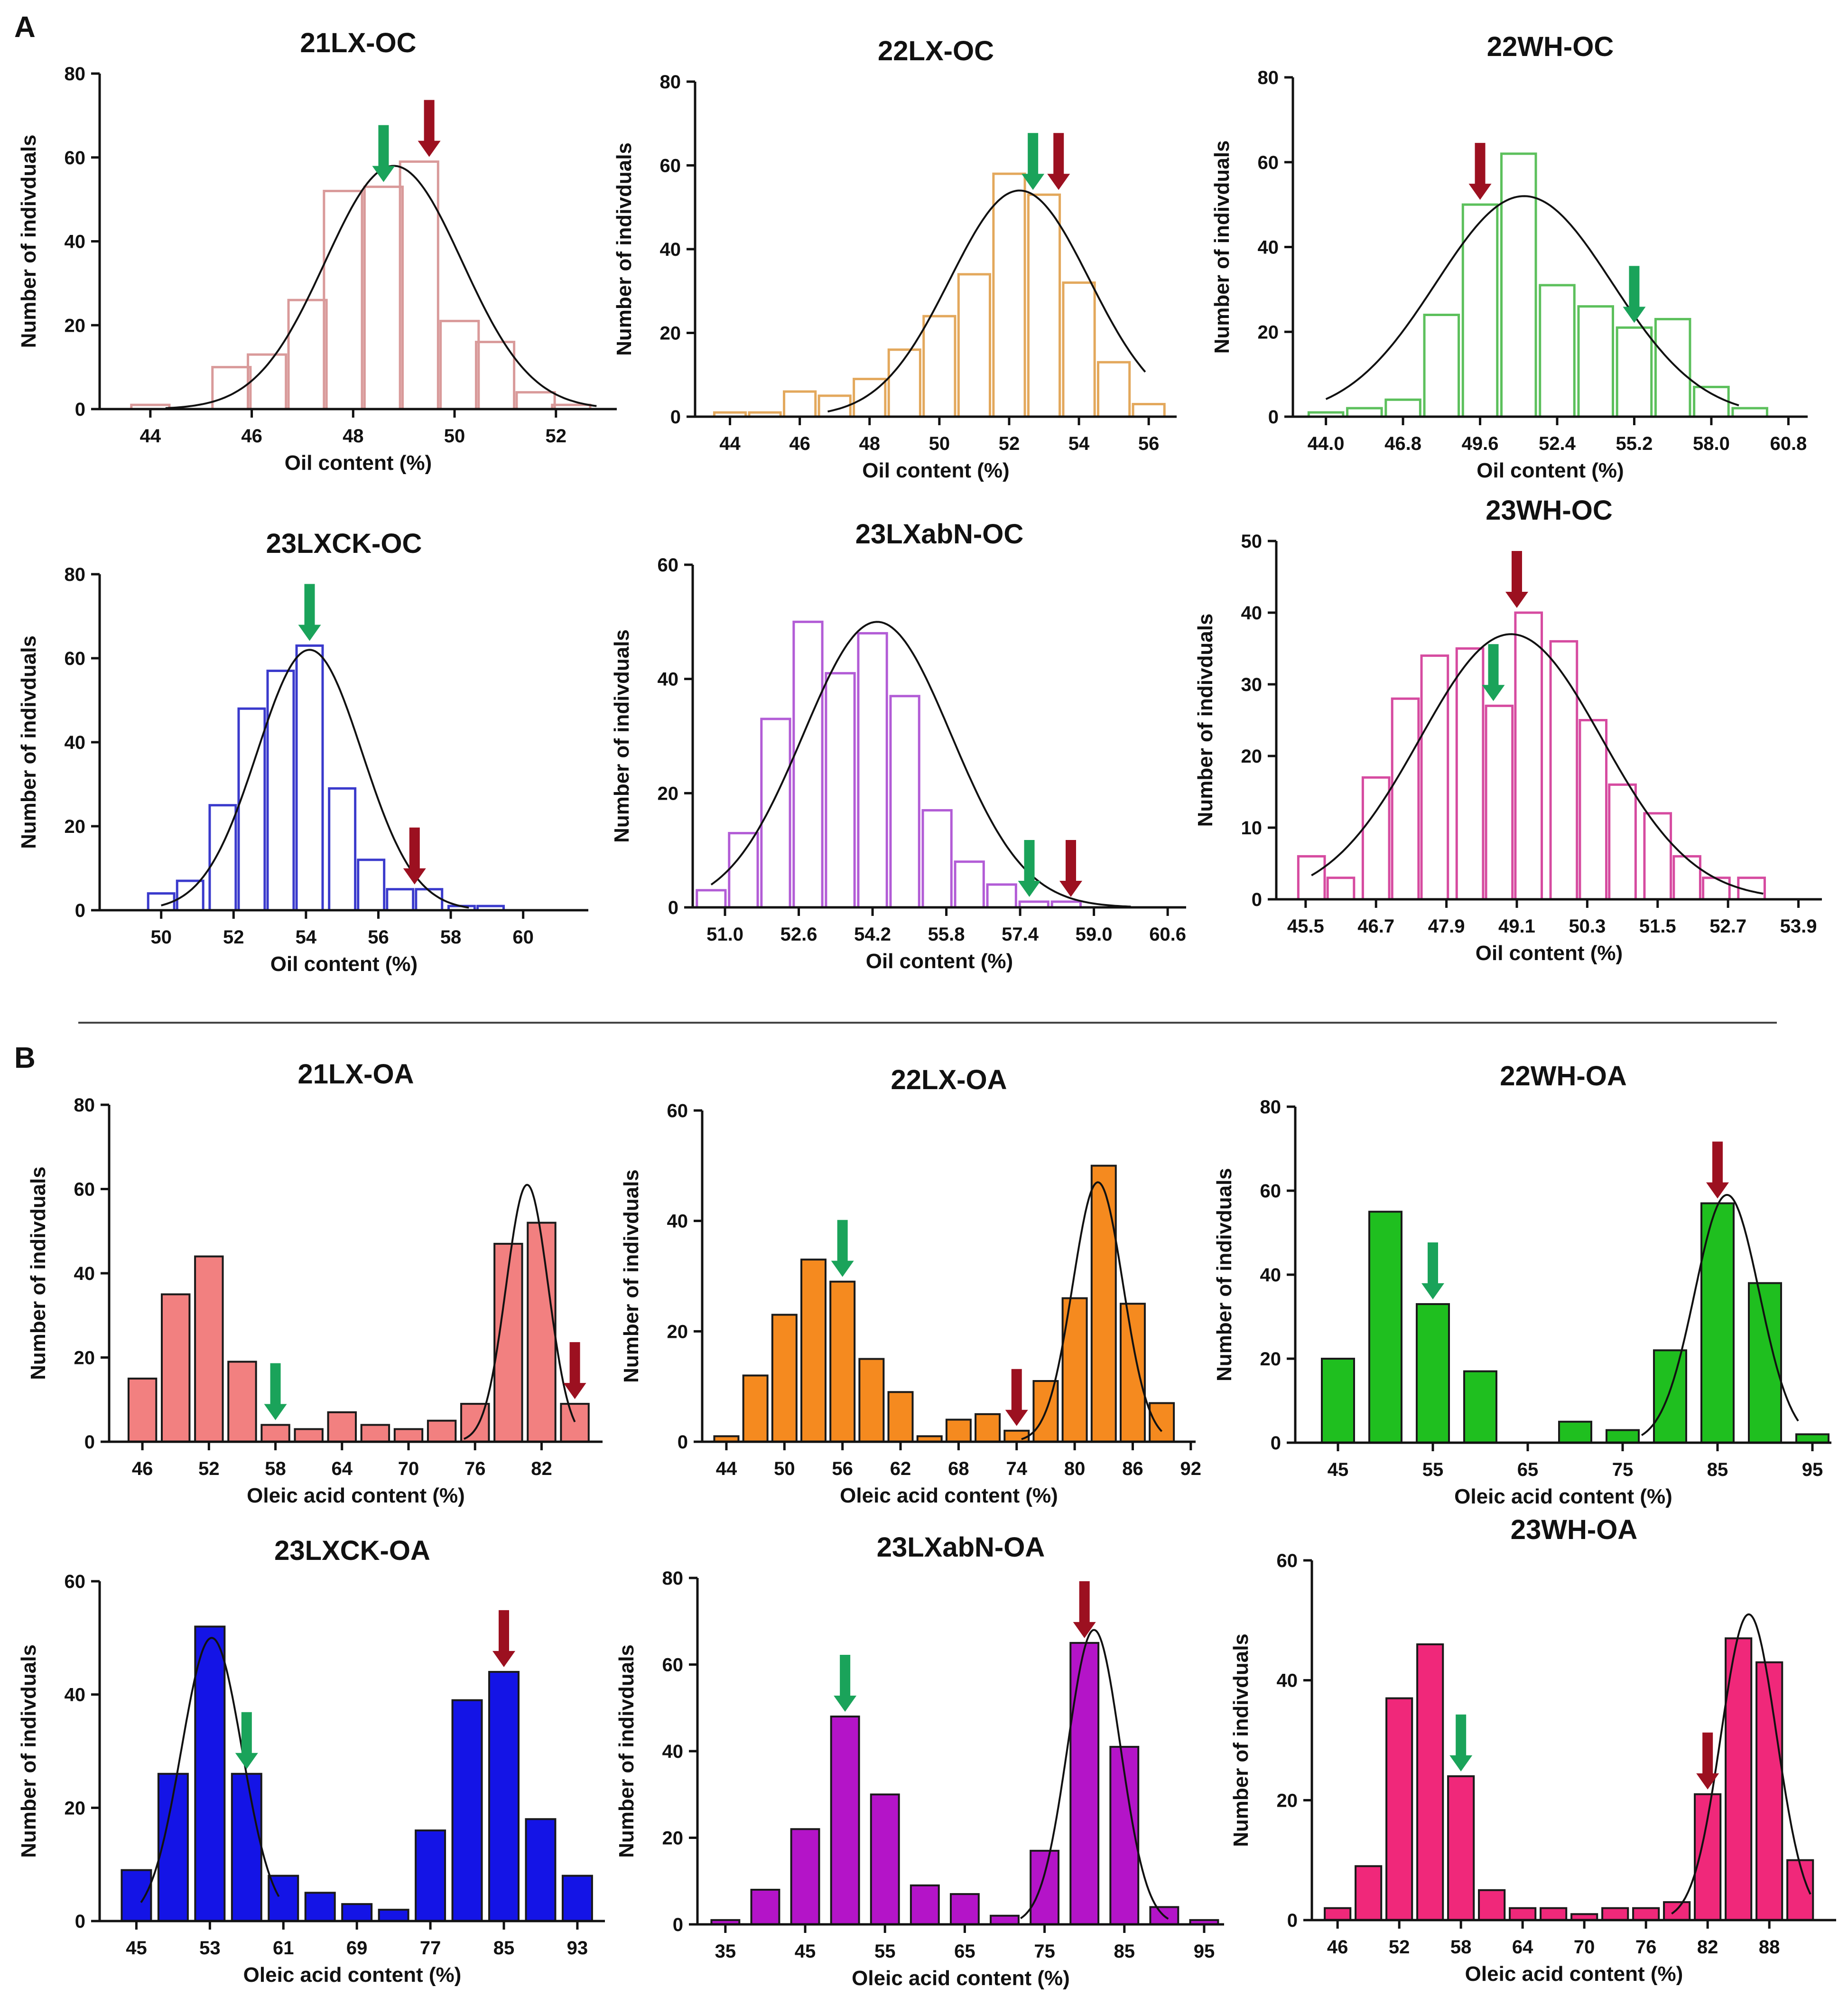 Image resolution: width=1848 pixels, height=2006 pixels. I want to click on x-tick-label: 54.2, so click(872, 934).